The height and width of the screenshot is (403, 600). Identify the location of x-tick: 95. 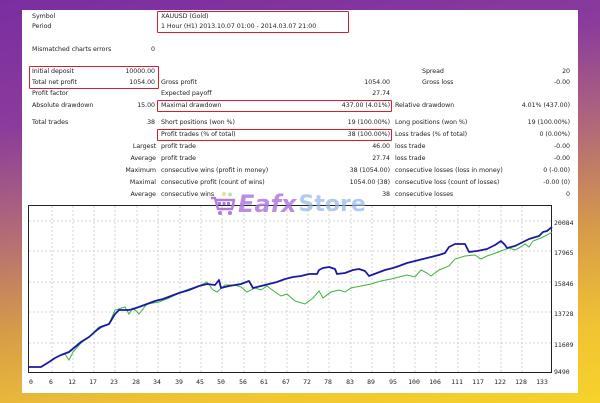
(393, 382).